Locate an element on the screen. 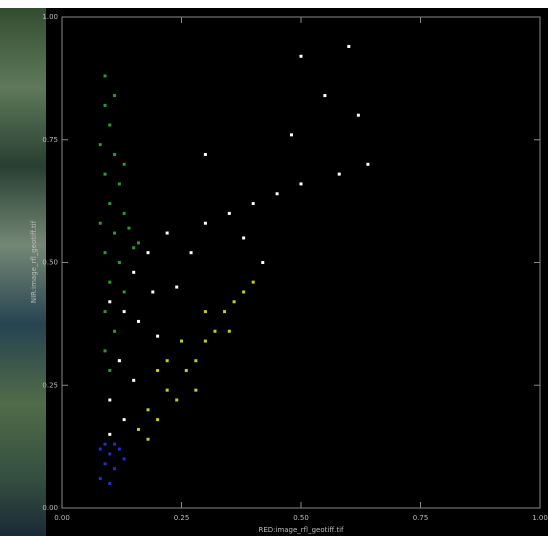 The height and width of the screenshot is (536, 548). y-tick-label: 0.75 is located at coordinates (50, 140).